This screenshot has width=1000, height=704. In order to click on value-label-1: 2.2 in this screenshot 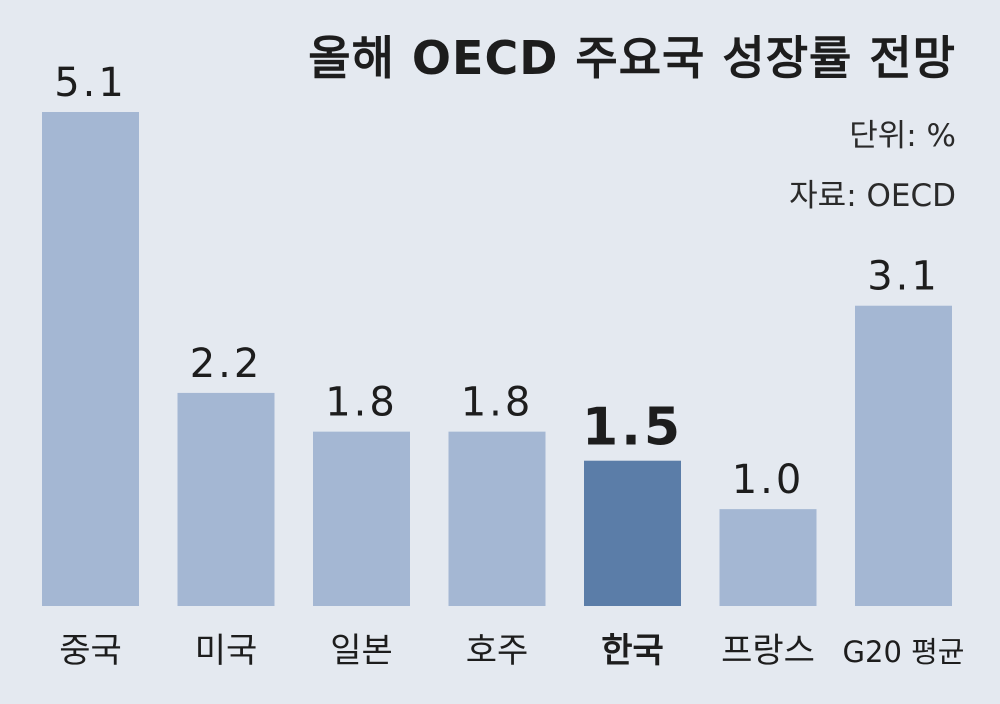, I will do `click(226, 364)`.